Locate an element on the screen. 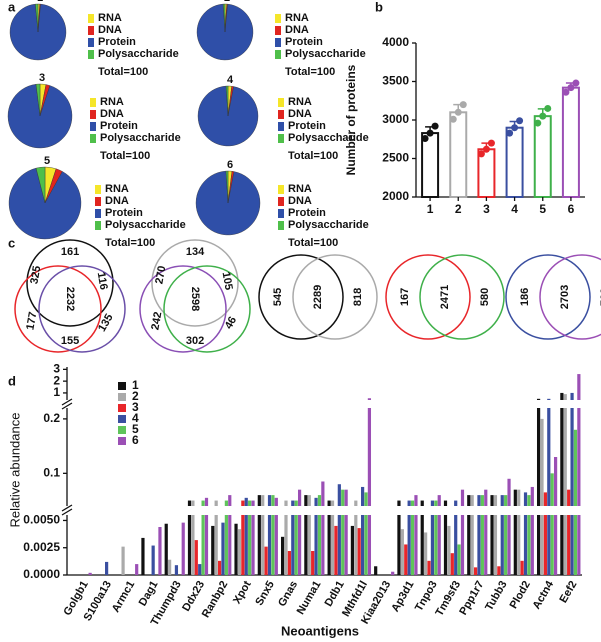 Image resolution: width=601 pixels, height=642 pixels. venn-region-label: 2471 is located at coordinates (445, 297).